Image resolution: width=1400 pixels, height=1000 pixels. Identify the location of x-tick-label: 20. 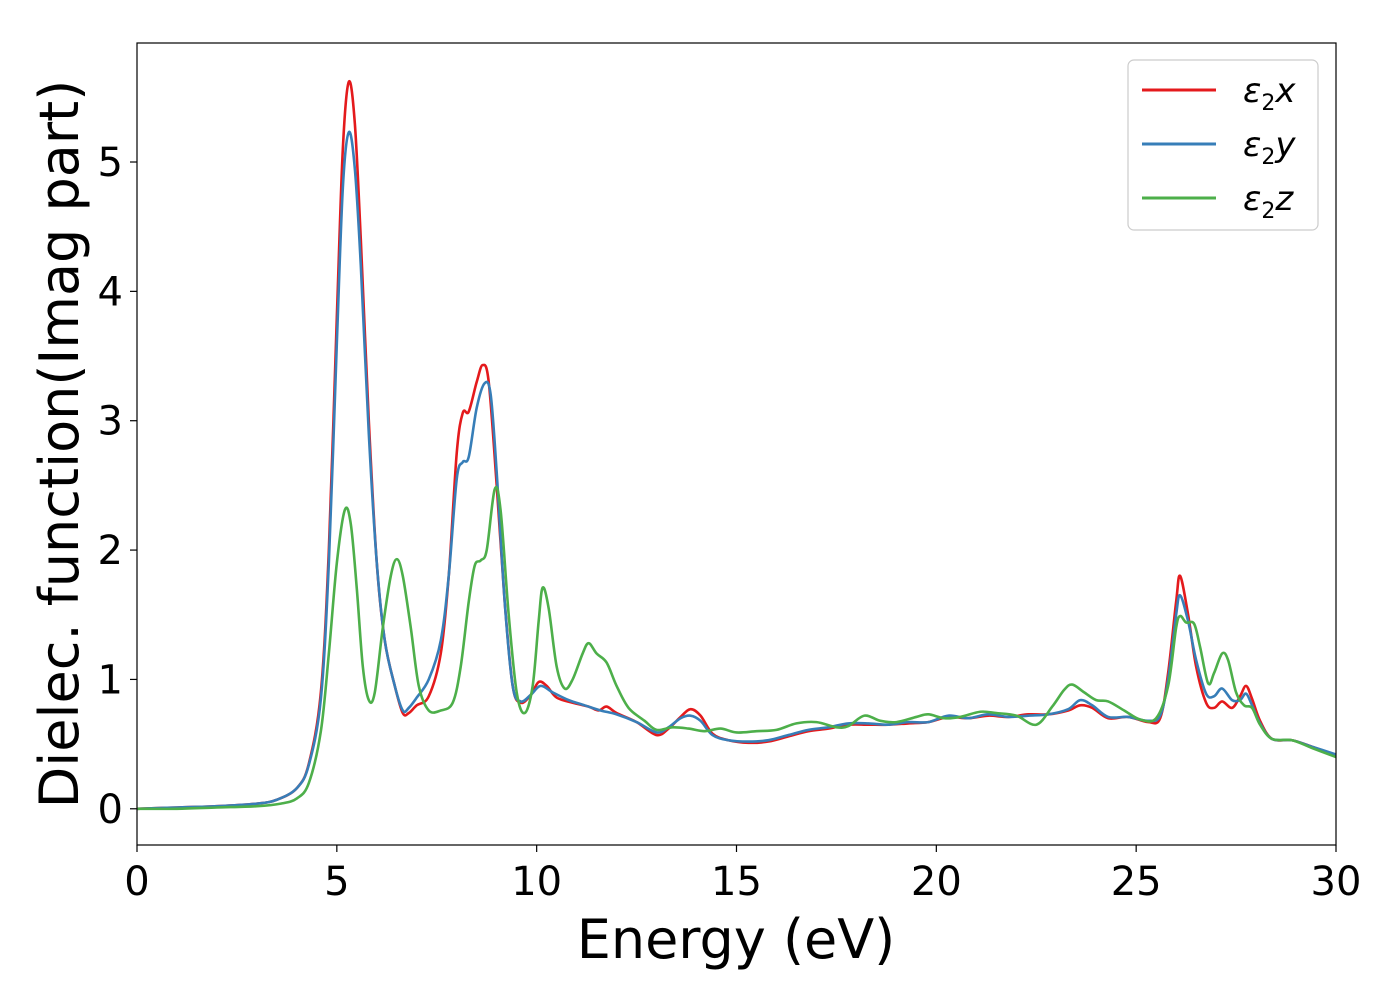
(936, 882).